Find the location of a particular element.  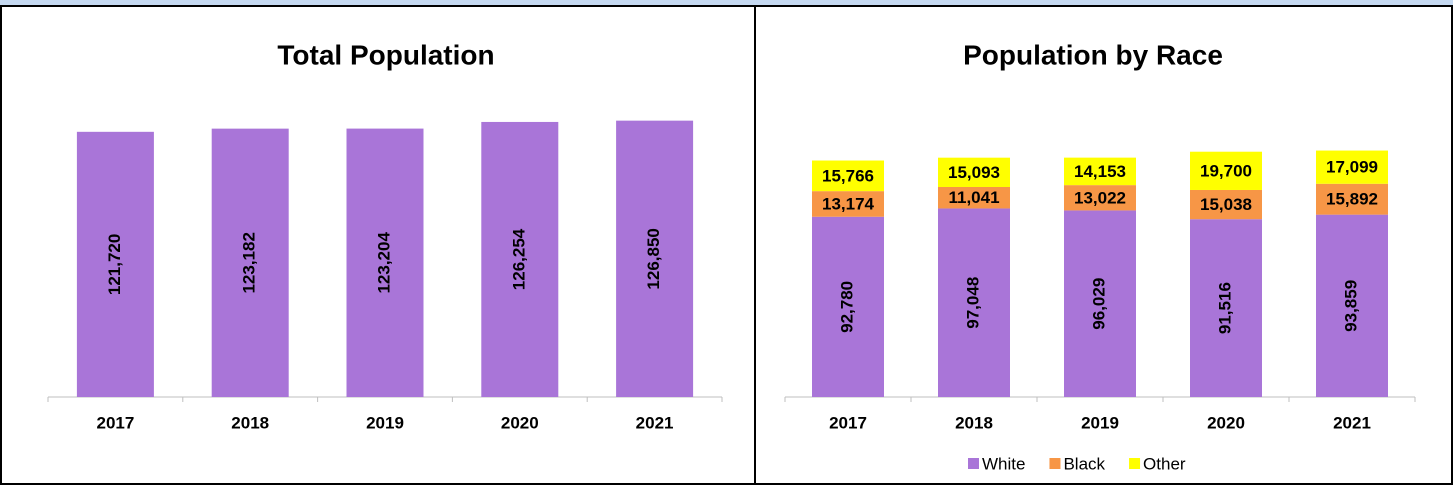

data-label: 126,254 is located at coordinates (518, 259).